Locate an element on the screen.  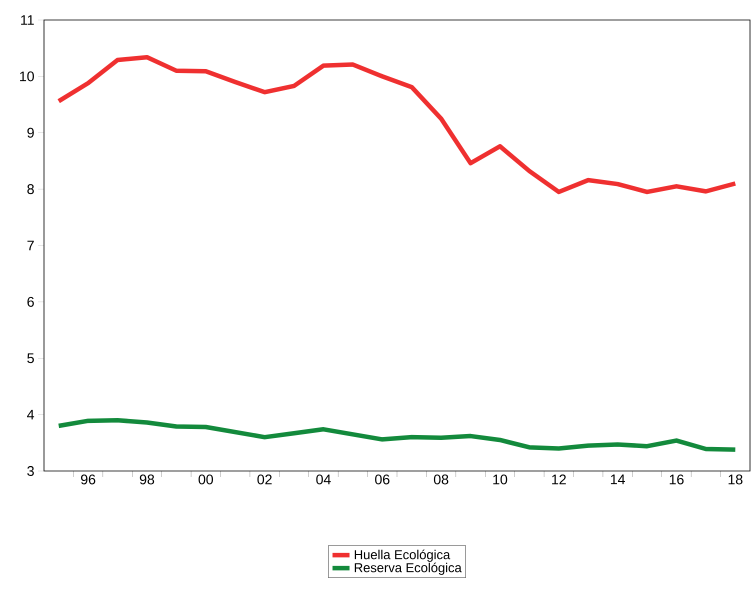
x-tick-label: 96 is located at coordinates (88, 479).